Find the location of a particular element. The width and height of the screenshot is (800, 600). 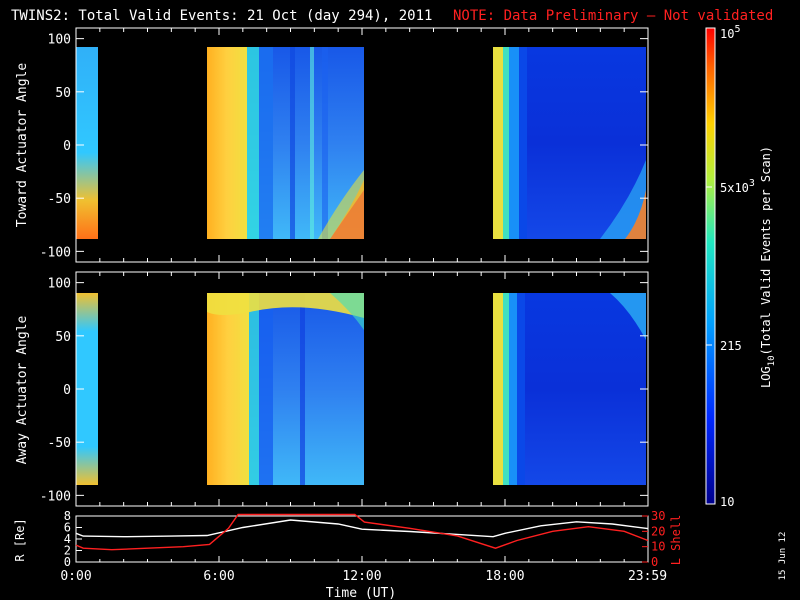

ytick-label-r: 2 is located at coordinates (67, 551).